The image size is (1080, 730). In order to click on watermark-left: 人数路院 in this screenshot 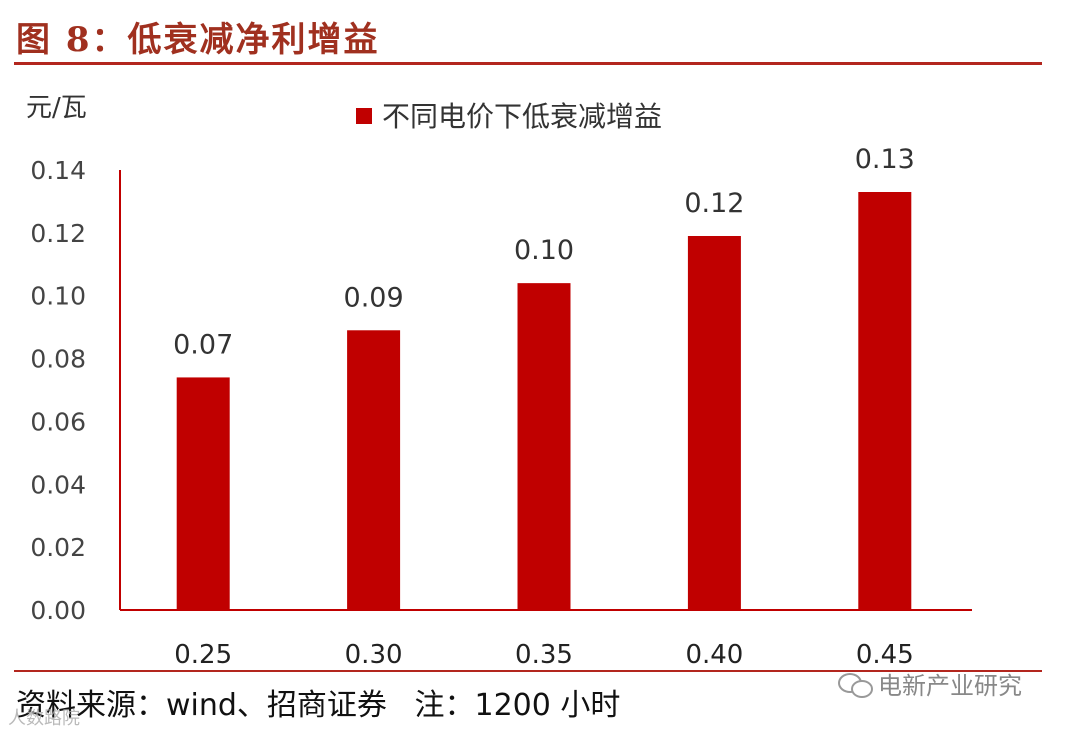, I will do `click(44, 718)`.